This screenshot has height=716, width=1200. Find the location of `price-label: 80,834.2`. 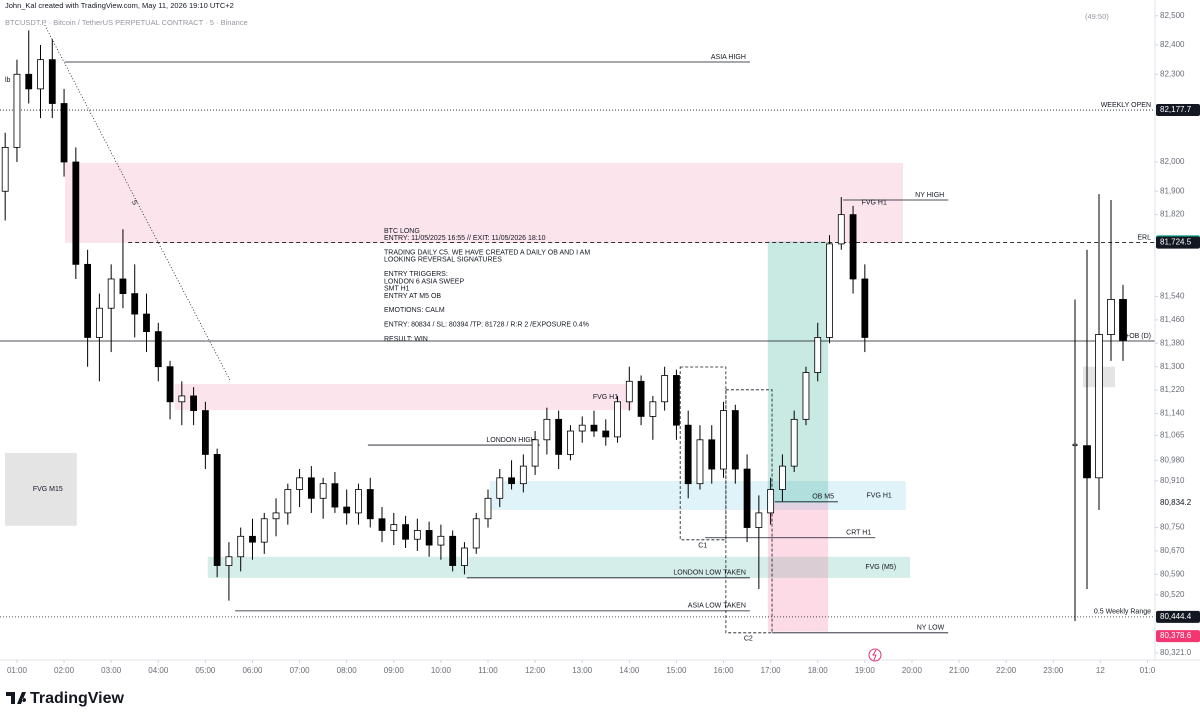

price-label: 80,834.2 is located at coordinates (1176, 502).